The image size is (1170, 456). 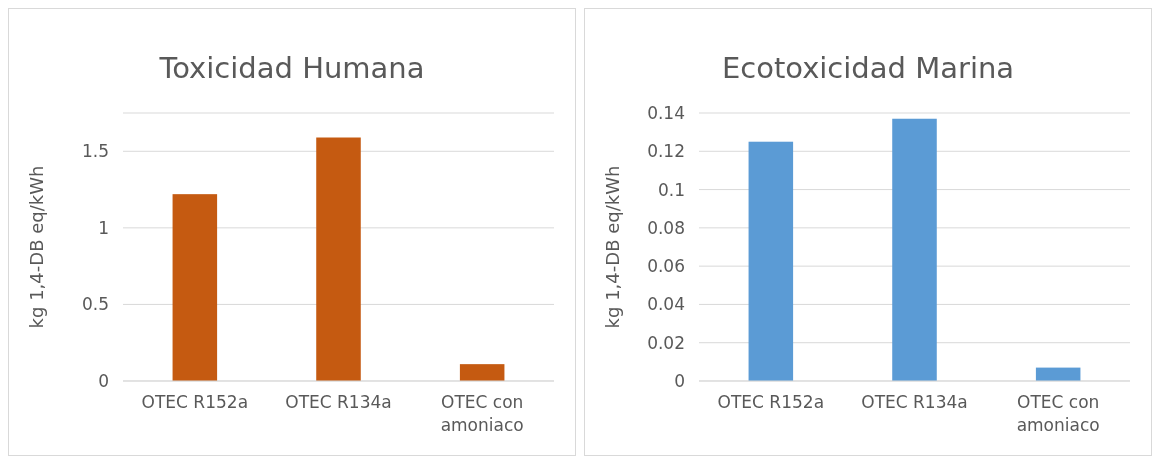 What do you see at coordinates (95, 151) in the screenshot?
I see `y-tick-label: 1.5` at bounding box center [95, 151].